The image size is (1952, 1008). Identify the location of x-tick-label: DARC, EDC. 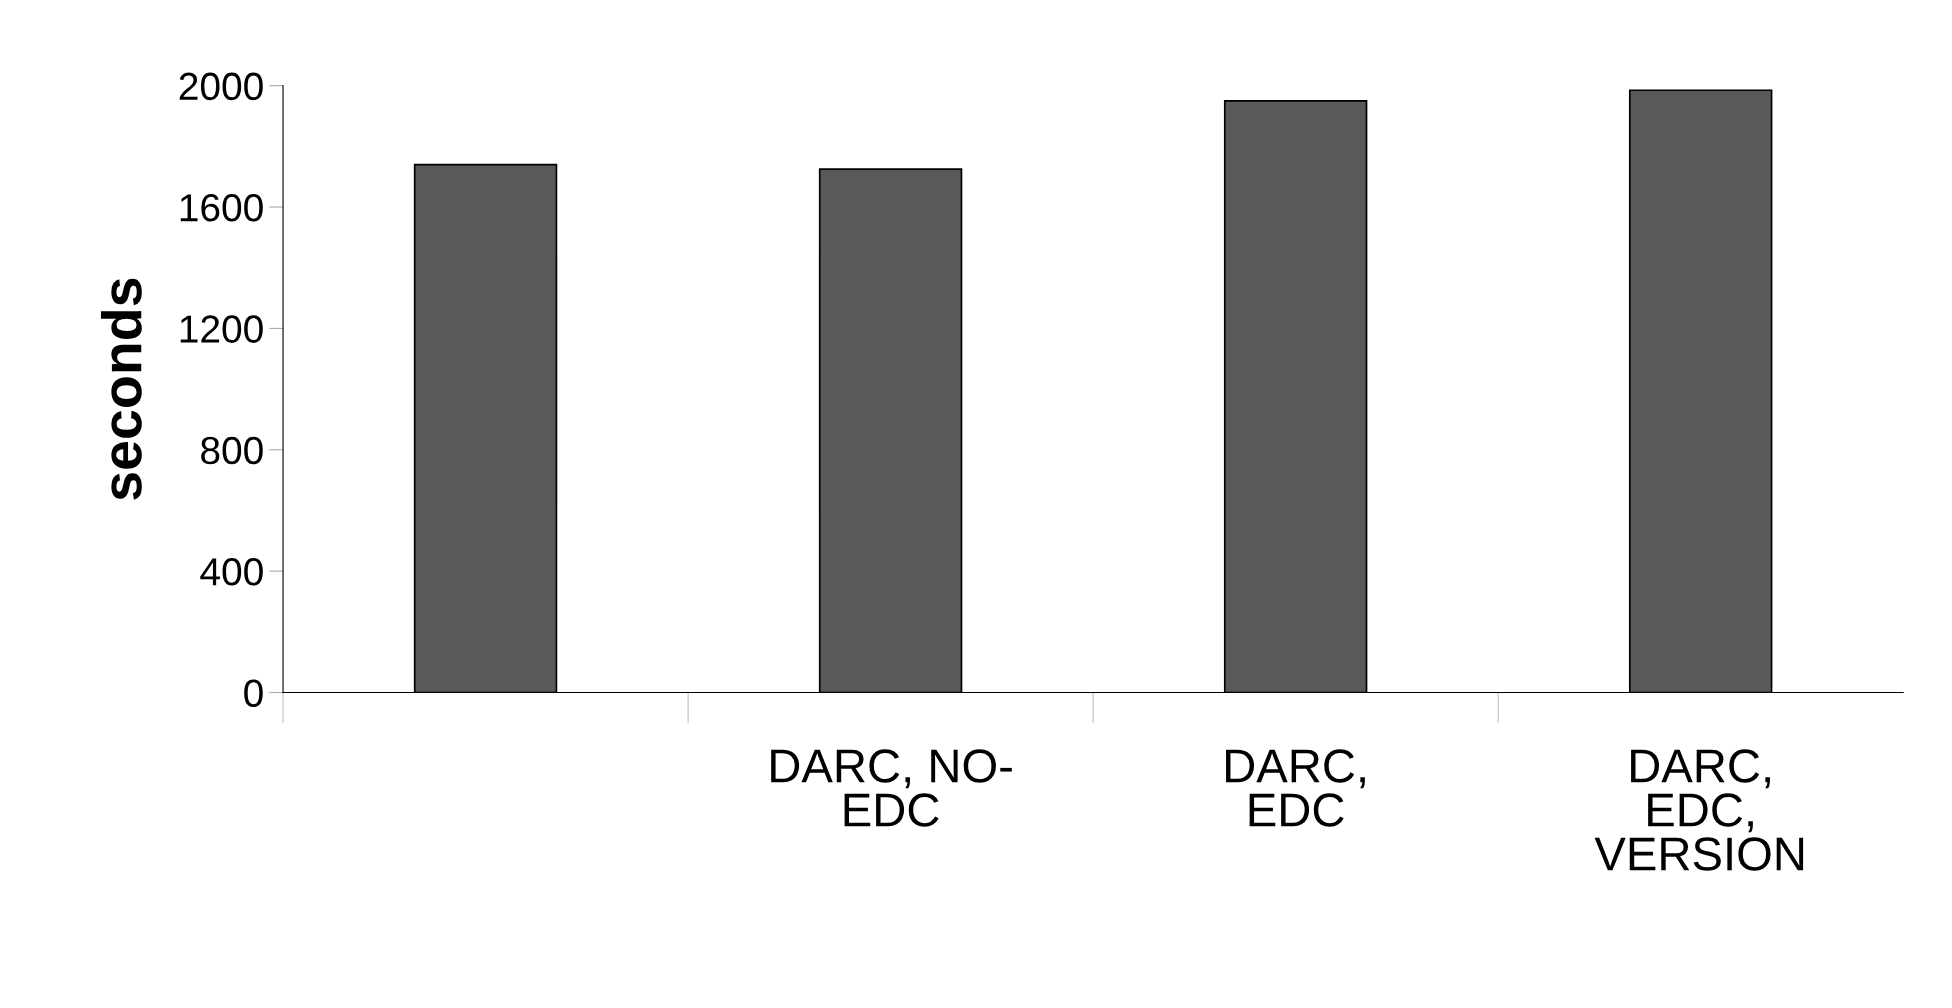
(1295, 788).